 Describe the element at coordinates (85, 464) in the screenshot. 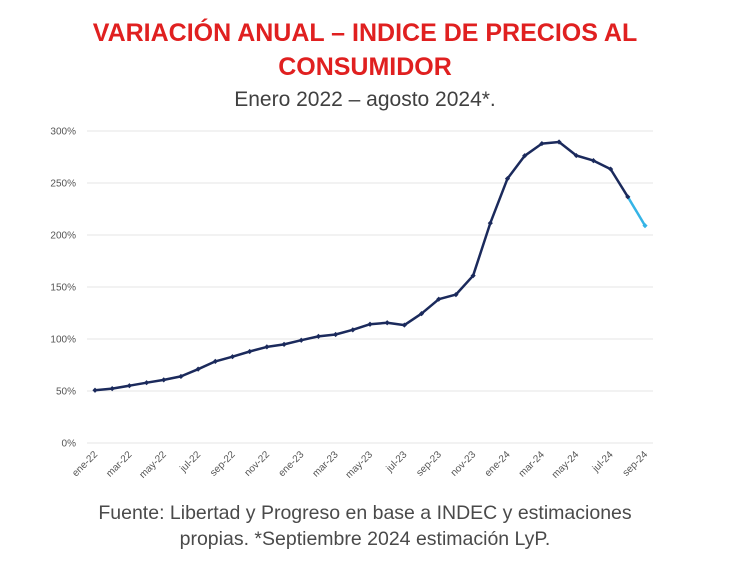

I see `x-tick-label: ene-22` at that location.